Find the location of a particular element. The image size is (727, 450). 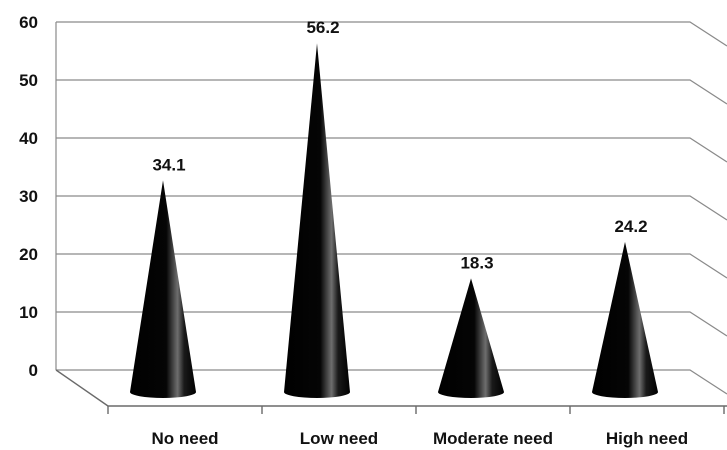

data-label: 34.1 is located at coordinates (168, 164).